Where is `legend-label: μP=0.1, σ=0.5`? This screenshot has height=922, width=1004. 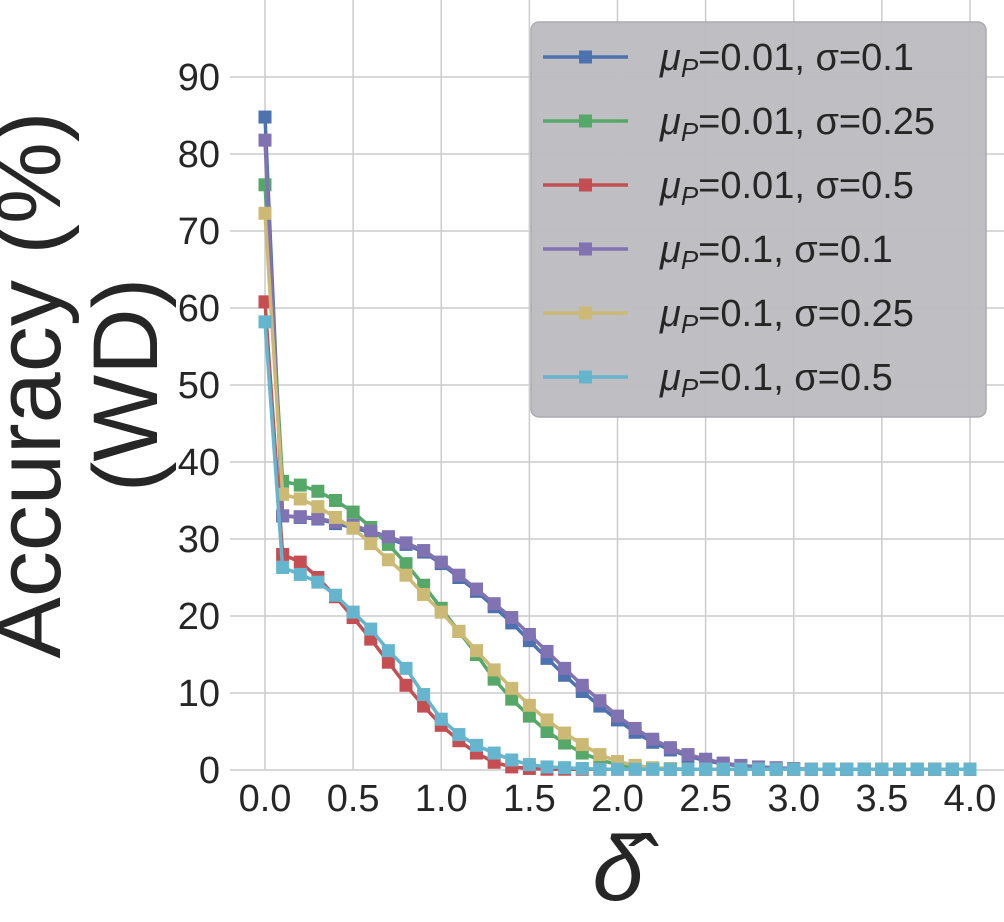
legend-label: μP=0.1, σ=0.5 is located at coordinates (776, 380).